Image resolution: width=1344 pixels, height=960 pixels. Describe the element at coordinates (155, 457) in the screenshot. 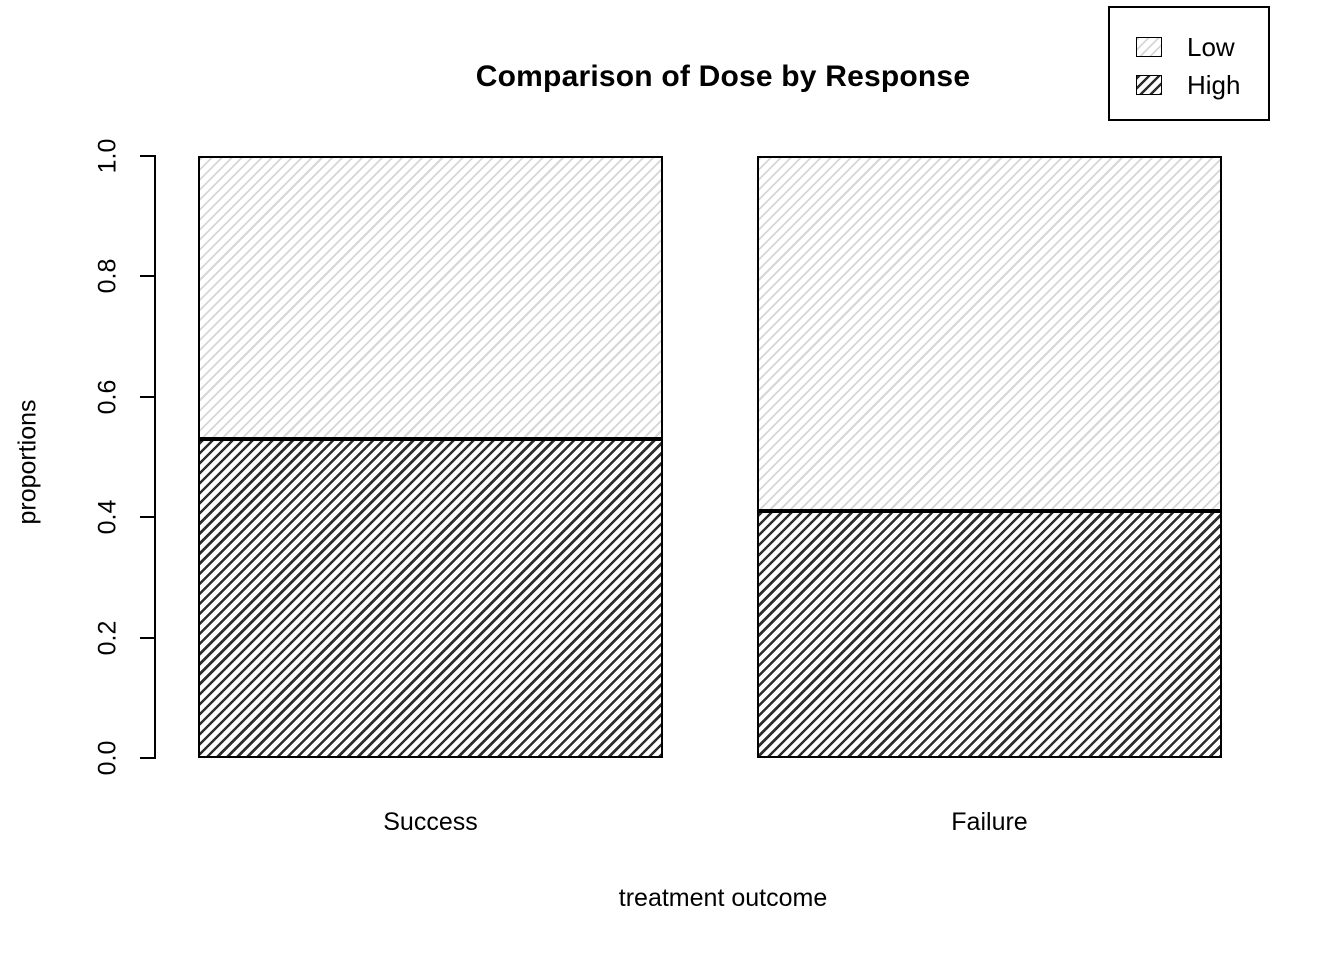

I see `y-axis-line` at that location.